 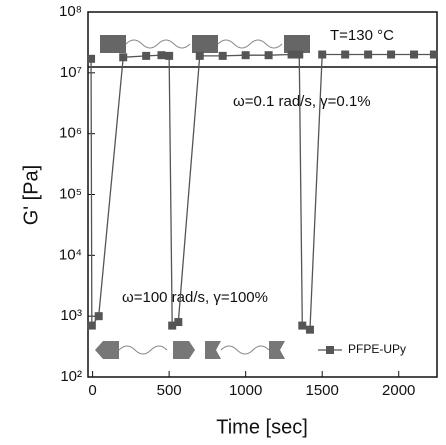 What do you see at coordinates (169, 390) in the screenshot?
I see `x-tick-label: 500` at bounding box center [169, 390].